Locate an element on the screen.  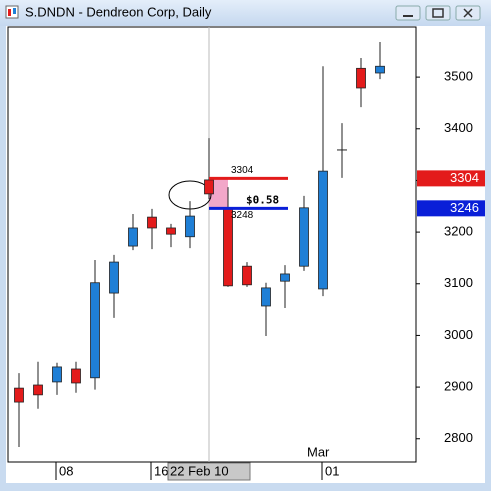
y-tick-label: 3100 is located at coordinates (458, 282).